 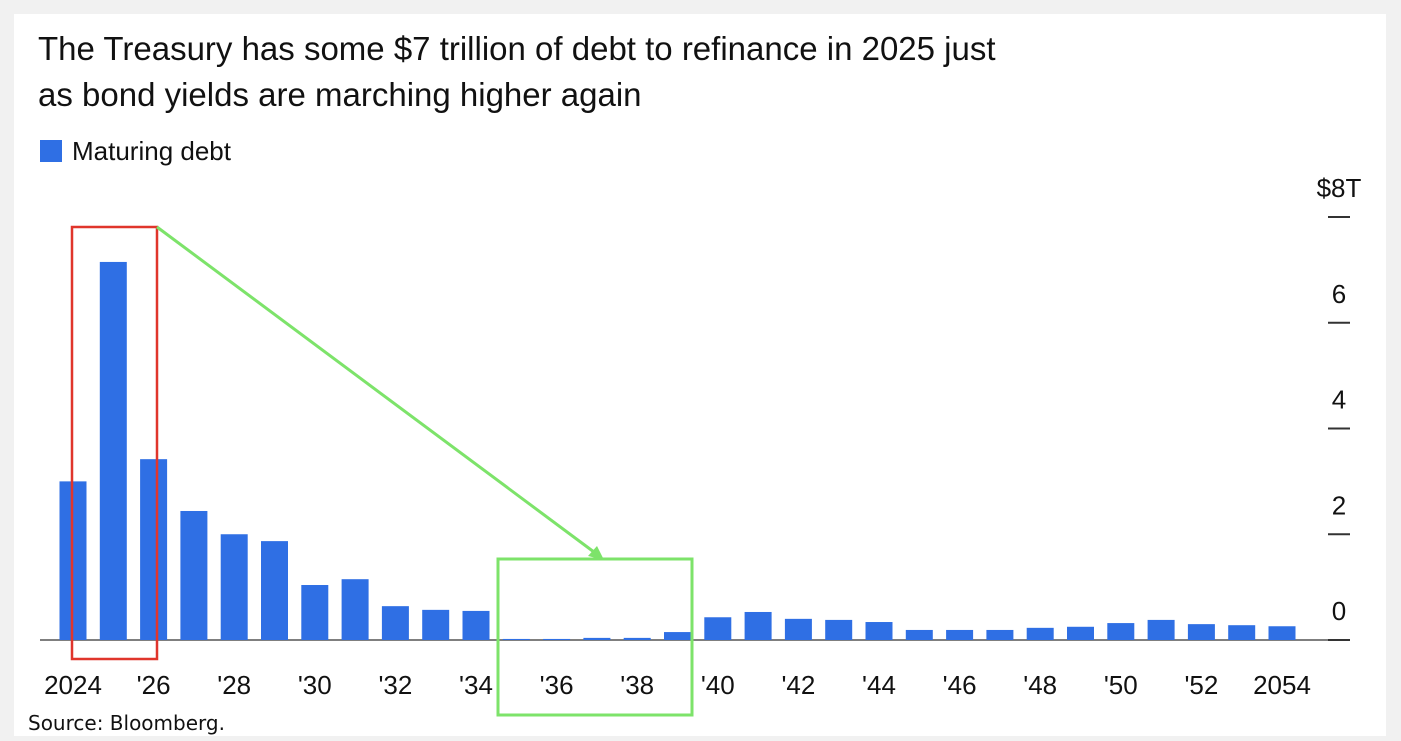 What do you see at coordinates (1339, 611) in the screenshot?
I see `y-tick-label: 0` at bounding box center [1339, 611].